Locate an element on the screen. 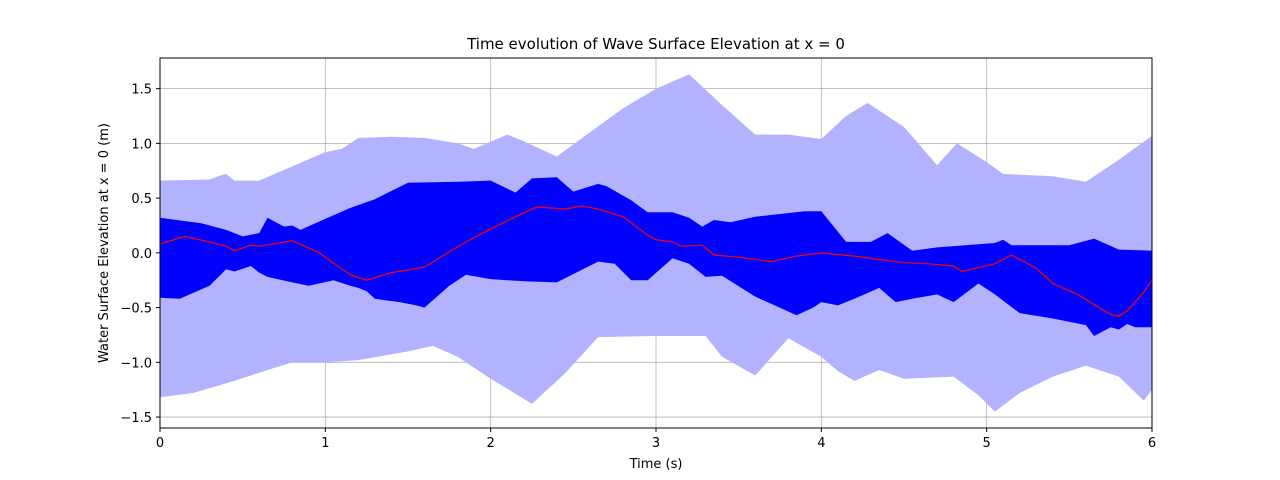 This screenshot has height=480, width=1280. y-tick-label: −1.0 is located at coordinates (136, 363).